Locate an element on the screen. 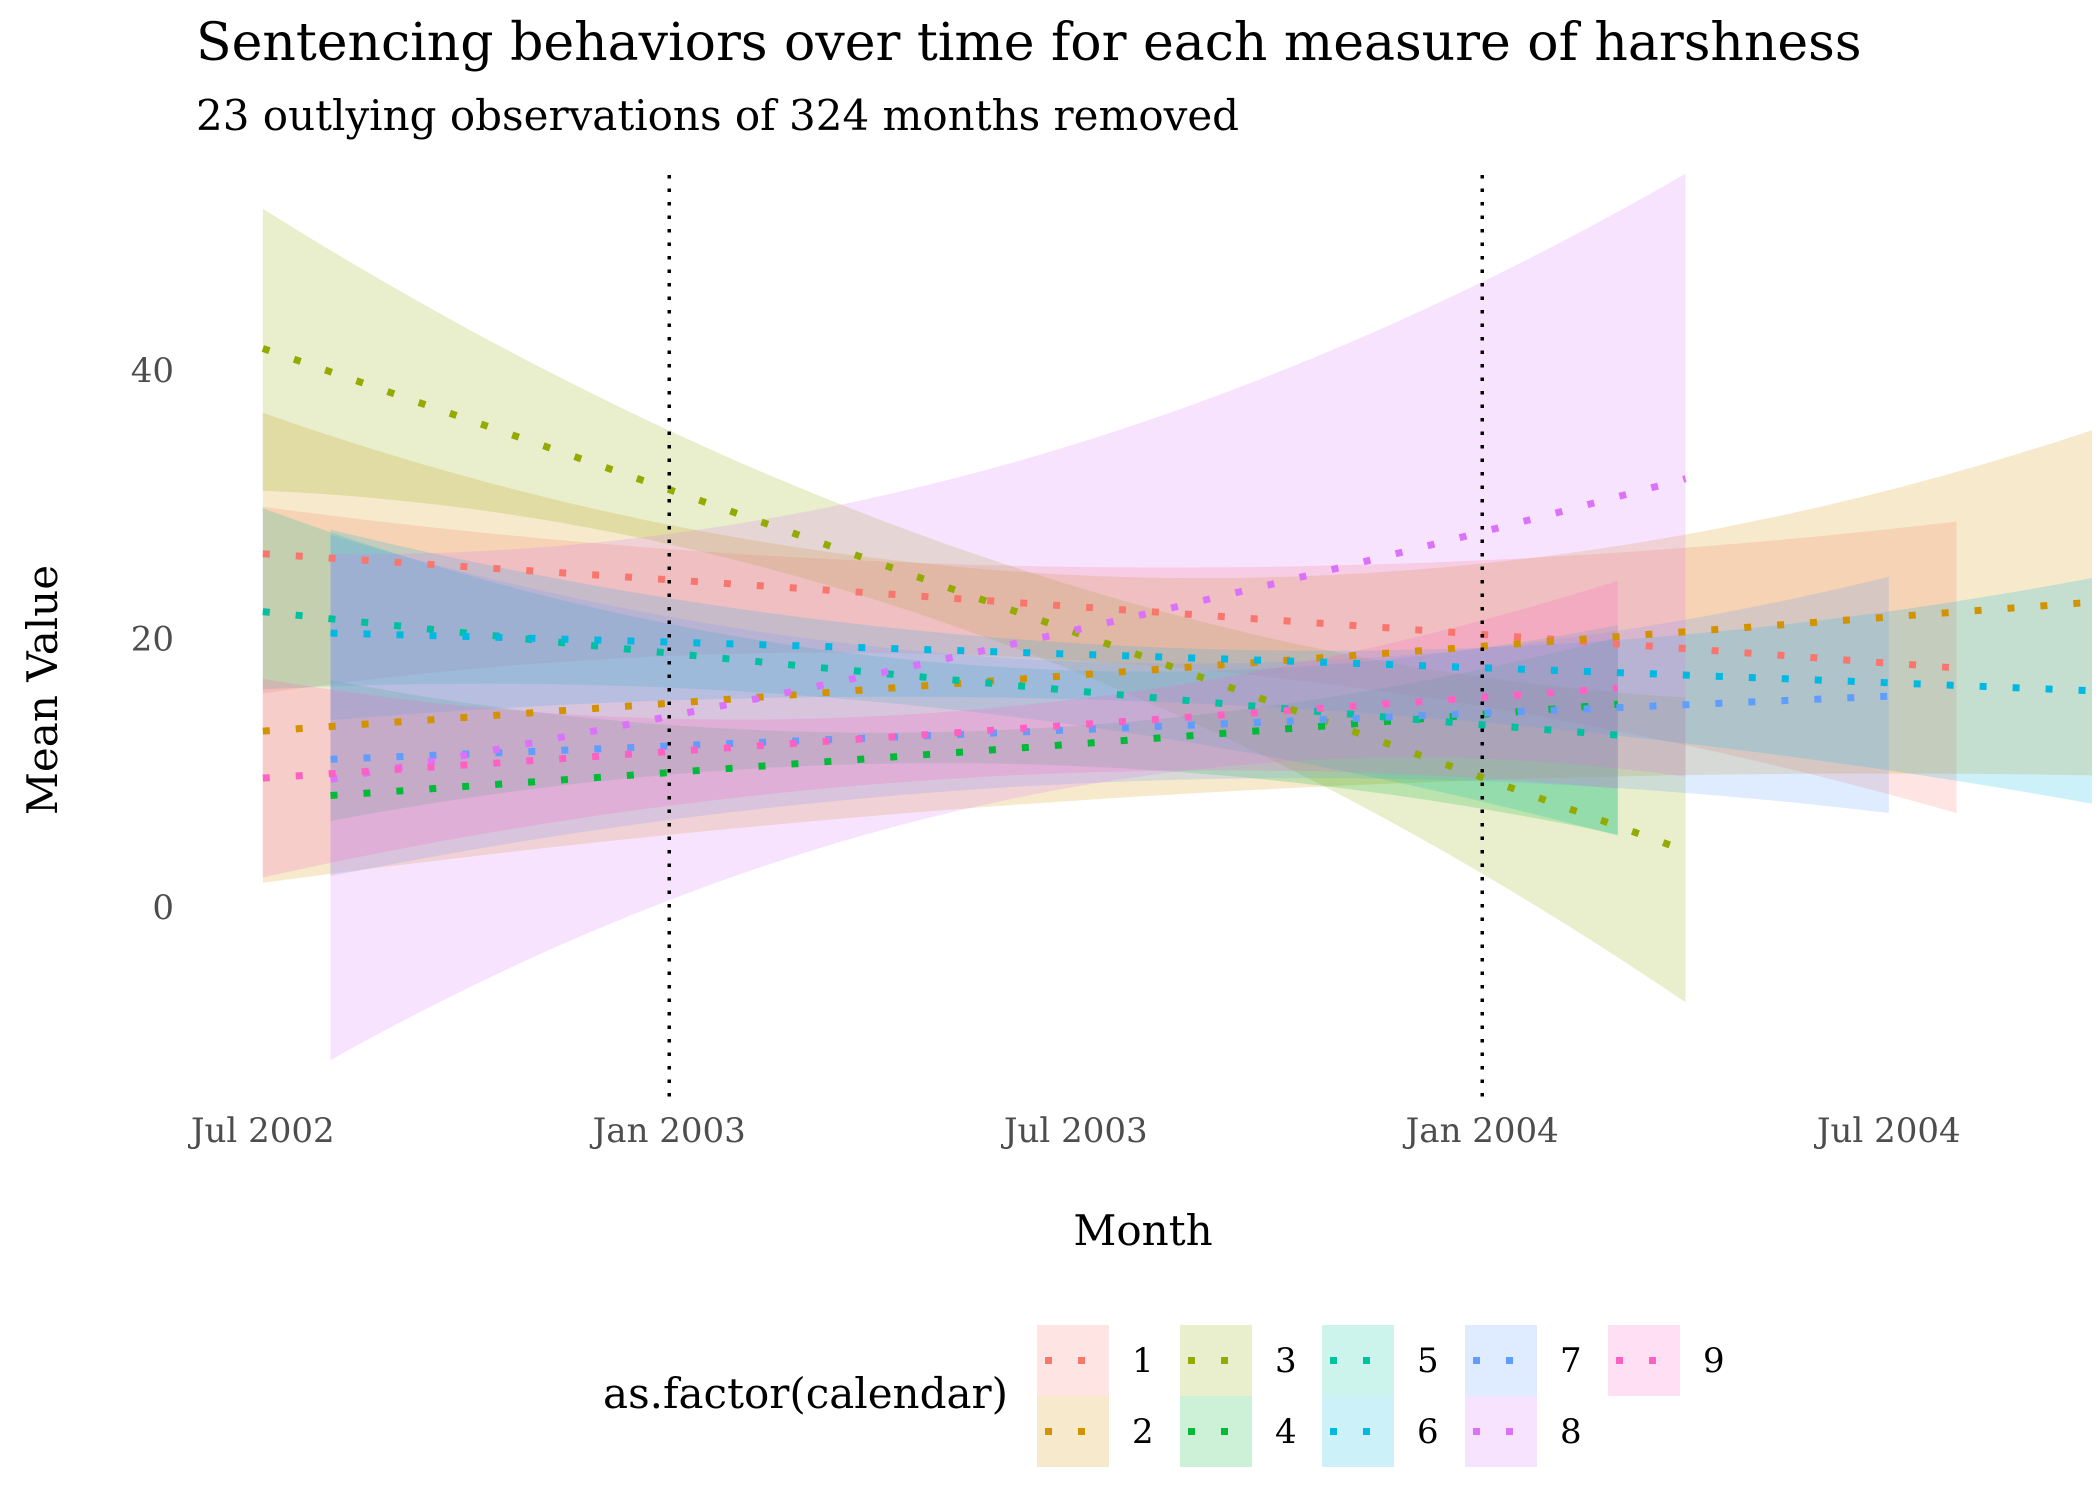  x-axis-title: Month is located at coordinates (1142, 1230).